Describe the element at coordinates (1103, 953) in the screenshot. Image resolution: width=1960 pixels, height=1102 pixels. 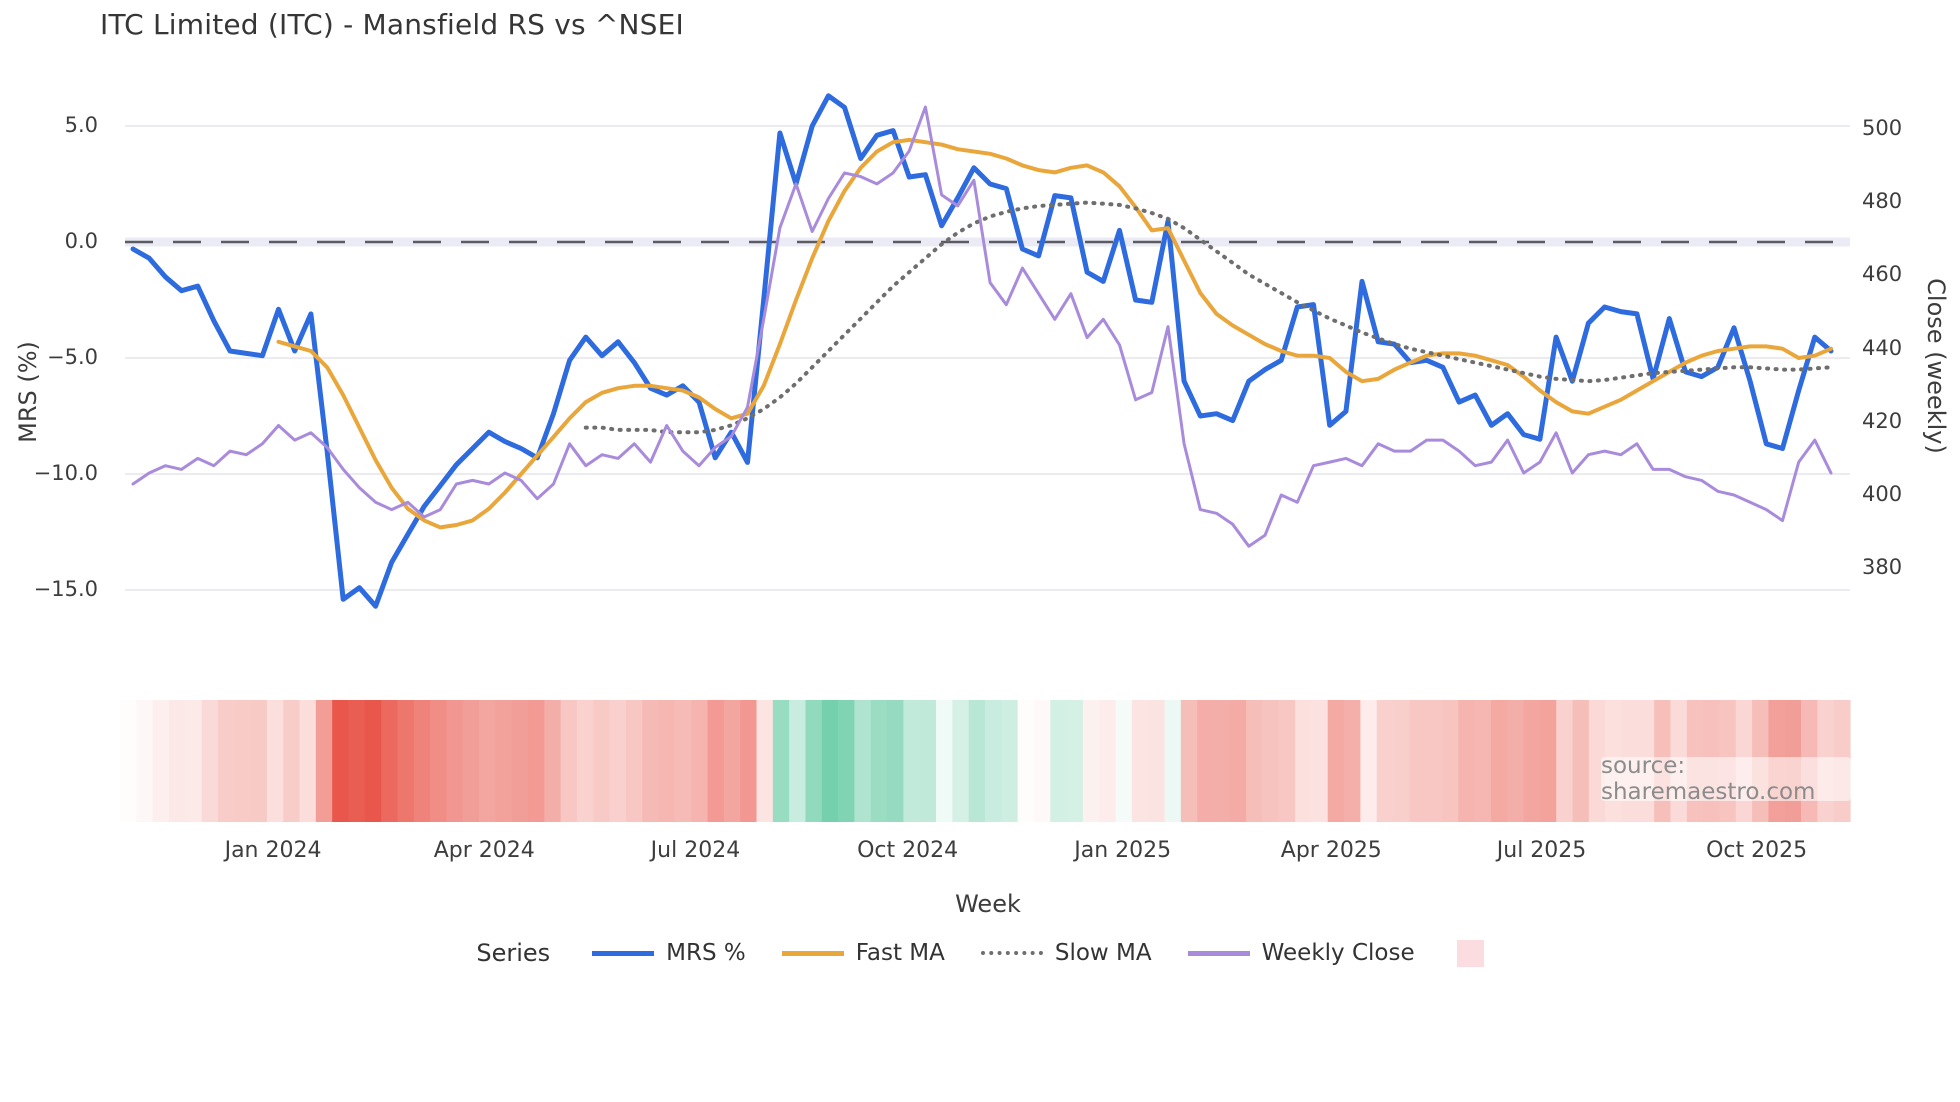
I see `legend-item-label: Slow MA` at that location.